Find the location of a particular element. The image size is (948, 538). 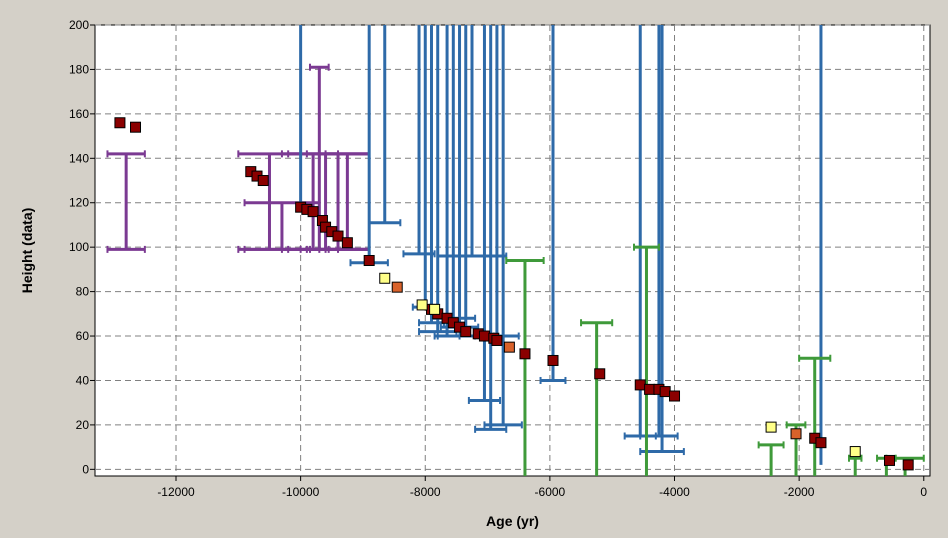

y-tick-label: 20 is located at coordinates (83, 425).